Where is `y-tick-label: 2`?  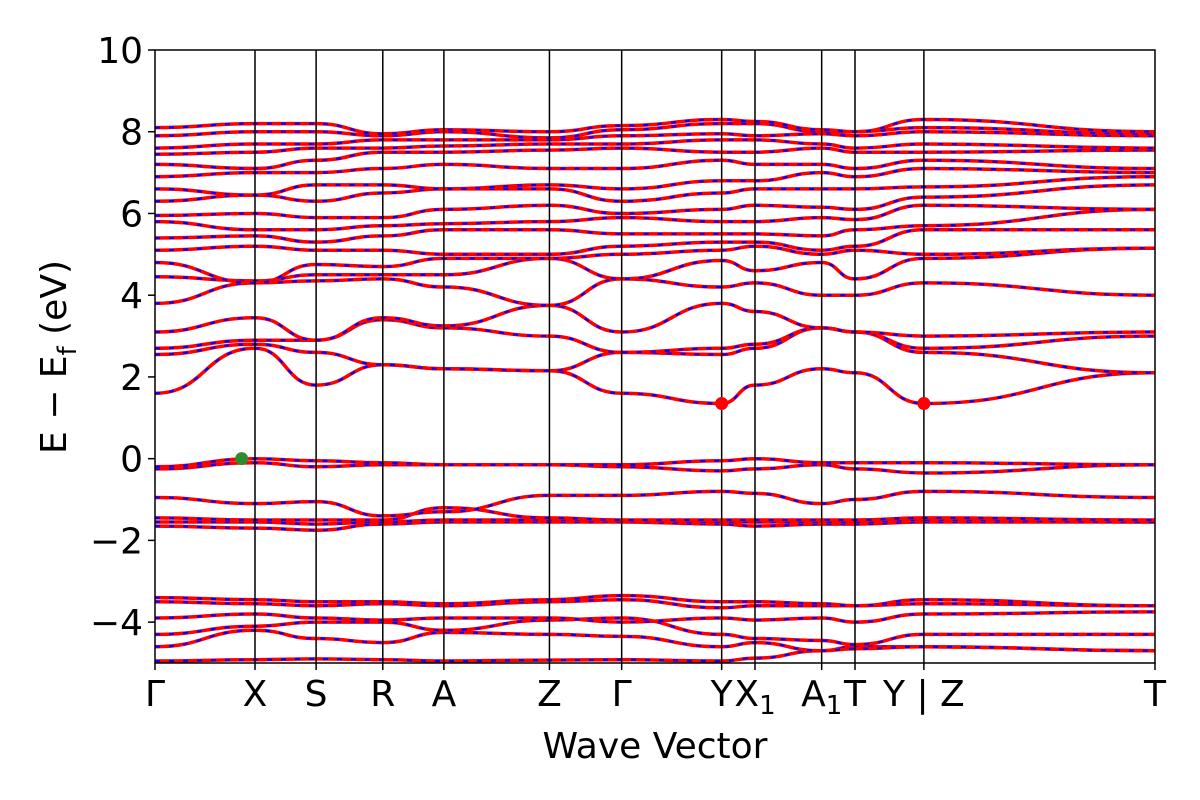 y-tick-label: 2 is located at coordinates (131, 378).